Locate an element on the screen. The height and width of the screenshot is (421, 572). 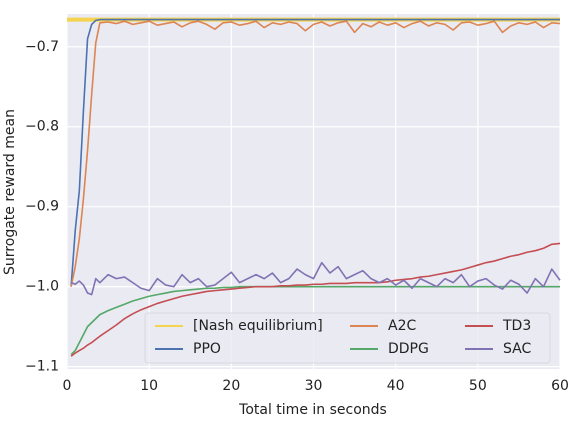
legend-label: TD3 is located at coordinates (516, 326).